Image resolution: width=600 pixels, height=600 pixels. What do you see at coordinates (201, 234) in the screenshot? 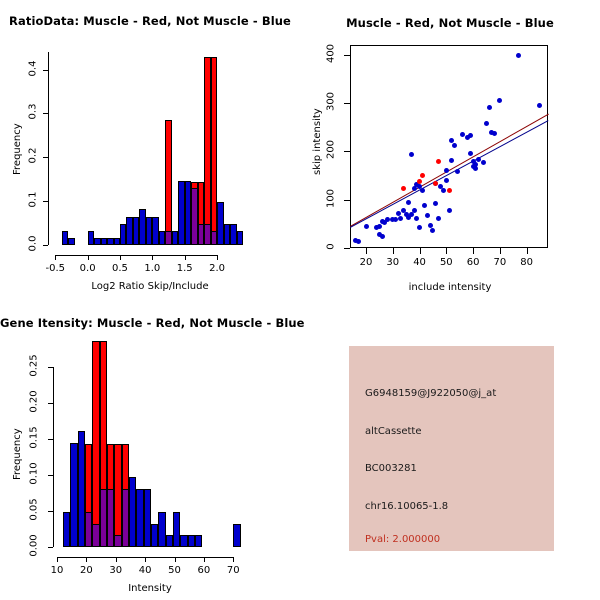
I see `ratio-bar-overlap` at bounding box center [201, 234].